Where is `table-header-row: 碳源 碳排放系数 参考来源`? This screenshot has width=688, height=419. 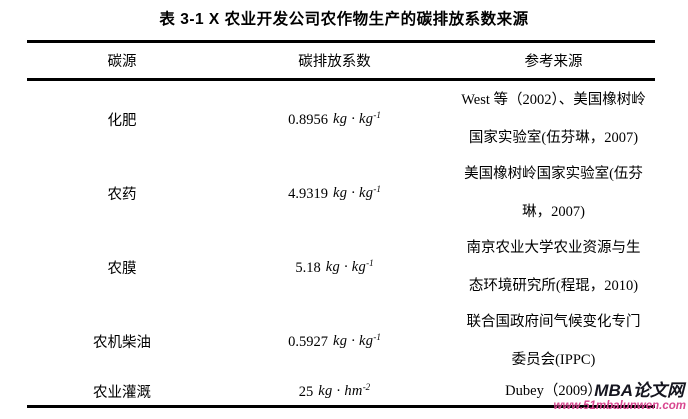
table-header-row: 碳源 碳排放系数 参考来源 is located at coordinates (341, 60).